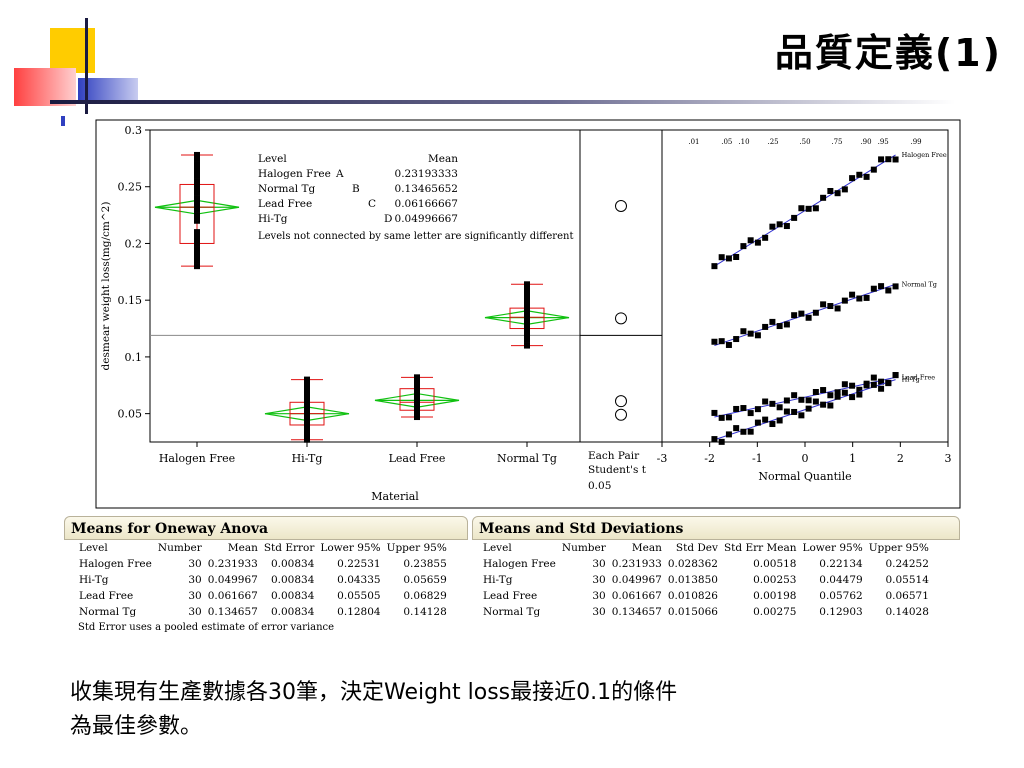 Image resolution: width=1024 pixels, height=768 pixels. What do you see at coordinates (350, 548) in the screenshot?
I see `column-header: Lower 95%` at bounding box center [350, 548].